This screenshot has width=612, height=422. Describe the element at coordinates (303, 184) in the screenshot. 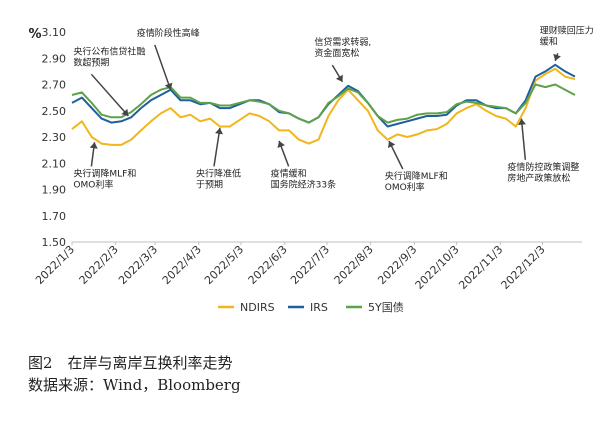

I see `annotation-text: 国务院经济33条` at that location.